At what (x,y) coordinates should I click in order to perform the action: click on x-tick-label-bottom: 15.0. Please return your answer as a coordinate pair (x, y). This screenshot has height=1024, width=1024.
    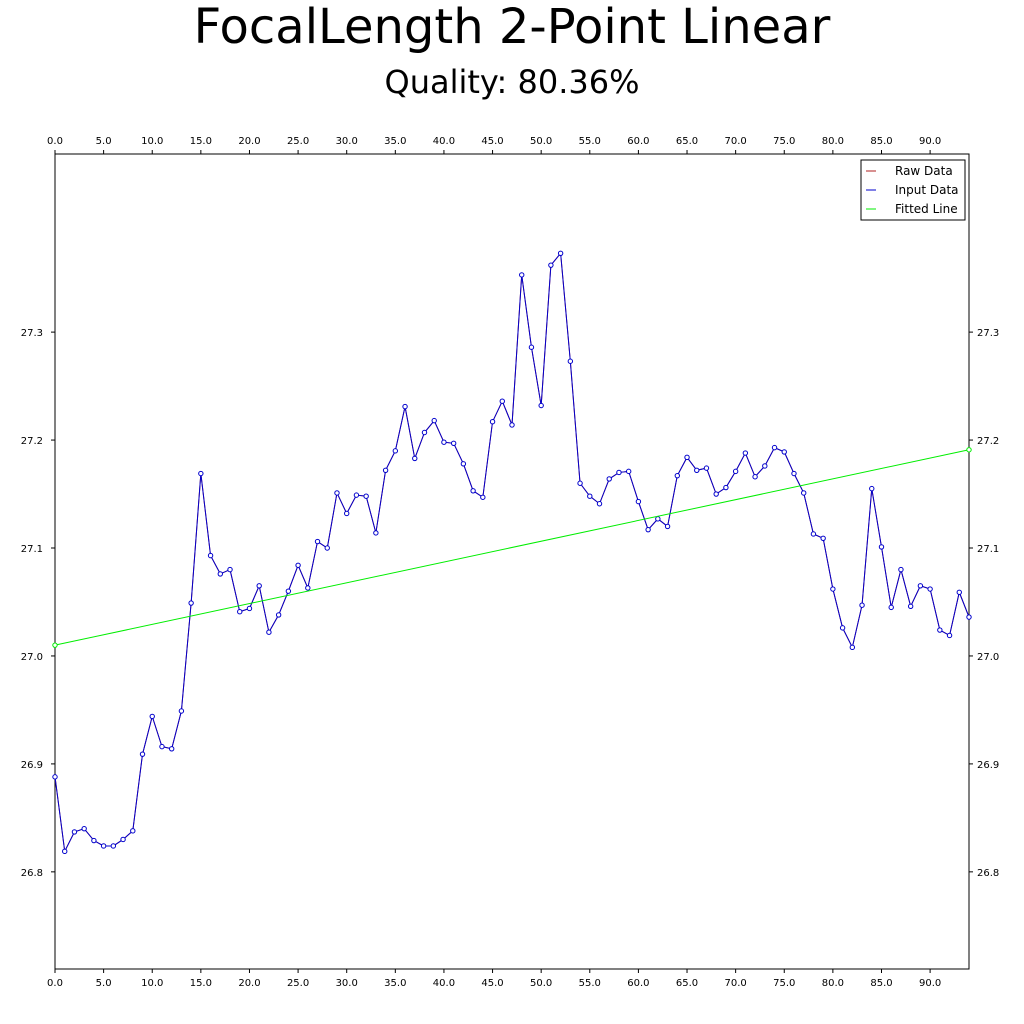
    Looking at the image, I should click on (201, 983).